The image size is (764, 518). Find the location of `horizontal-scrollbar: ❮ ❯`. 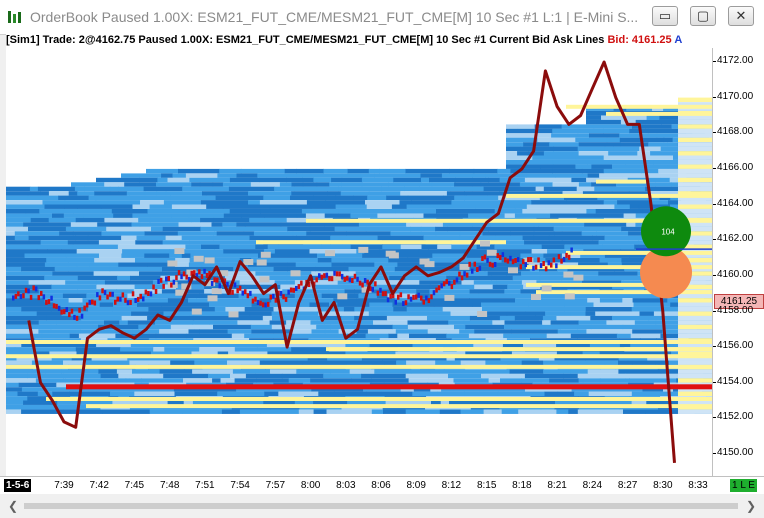

horizontal-scrollbar: ❮ ❯ is located at coordinates (382, 506).